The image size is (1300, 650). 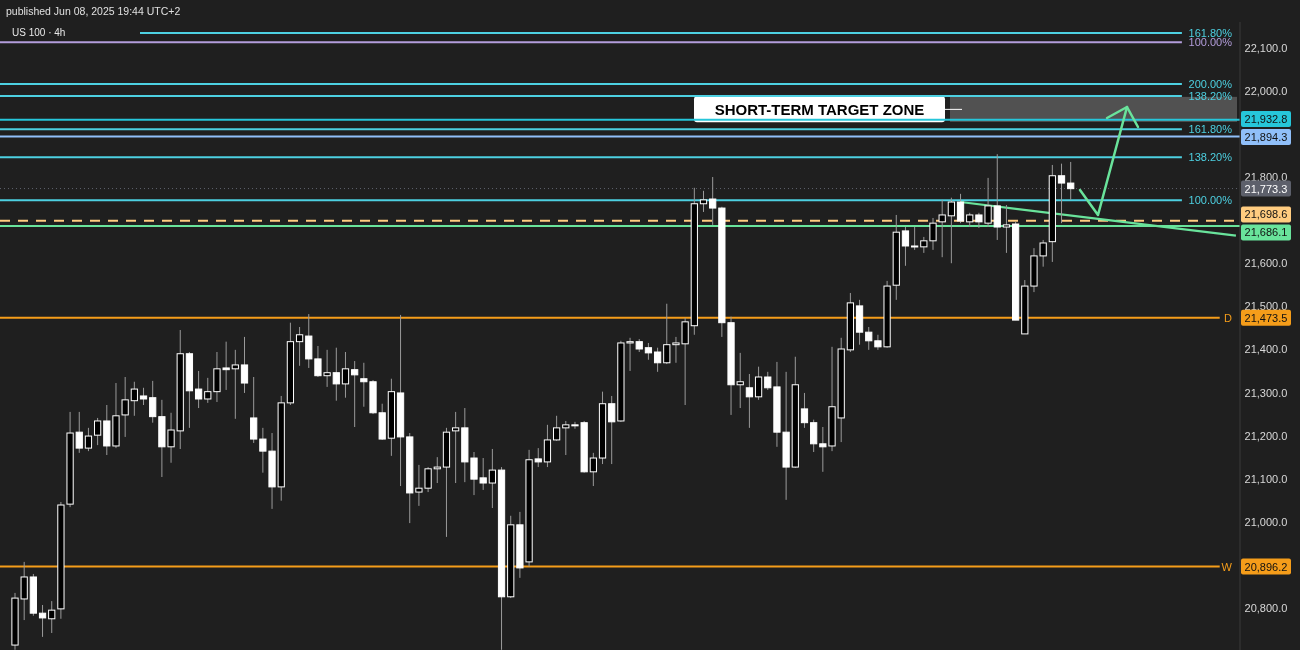 I want to click on ref-line-label: 21,932.8, so click(x=1266, y=119).